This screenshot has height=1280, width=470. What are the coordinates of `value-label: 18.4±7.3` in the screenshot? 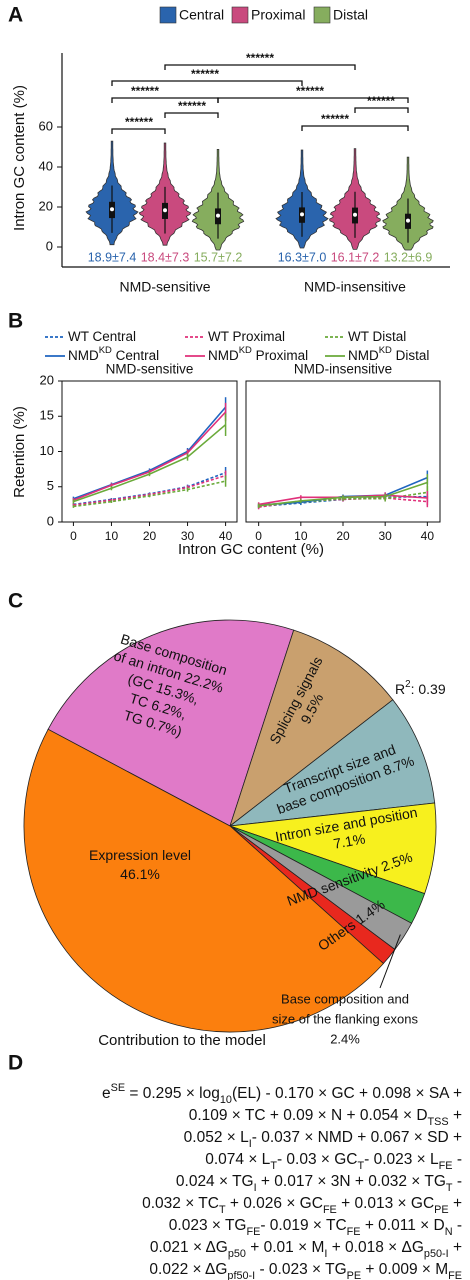 It's located at (165, 257).